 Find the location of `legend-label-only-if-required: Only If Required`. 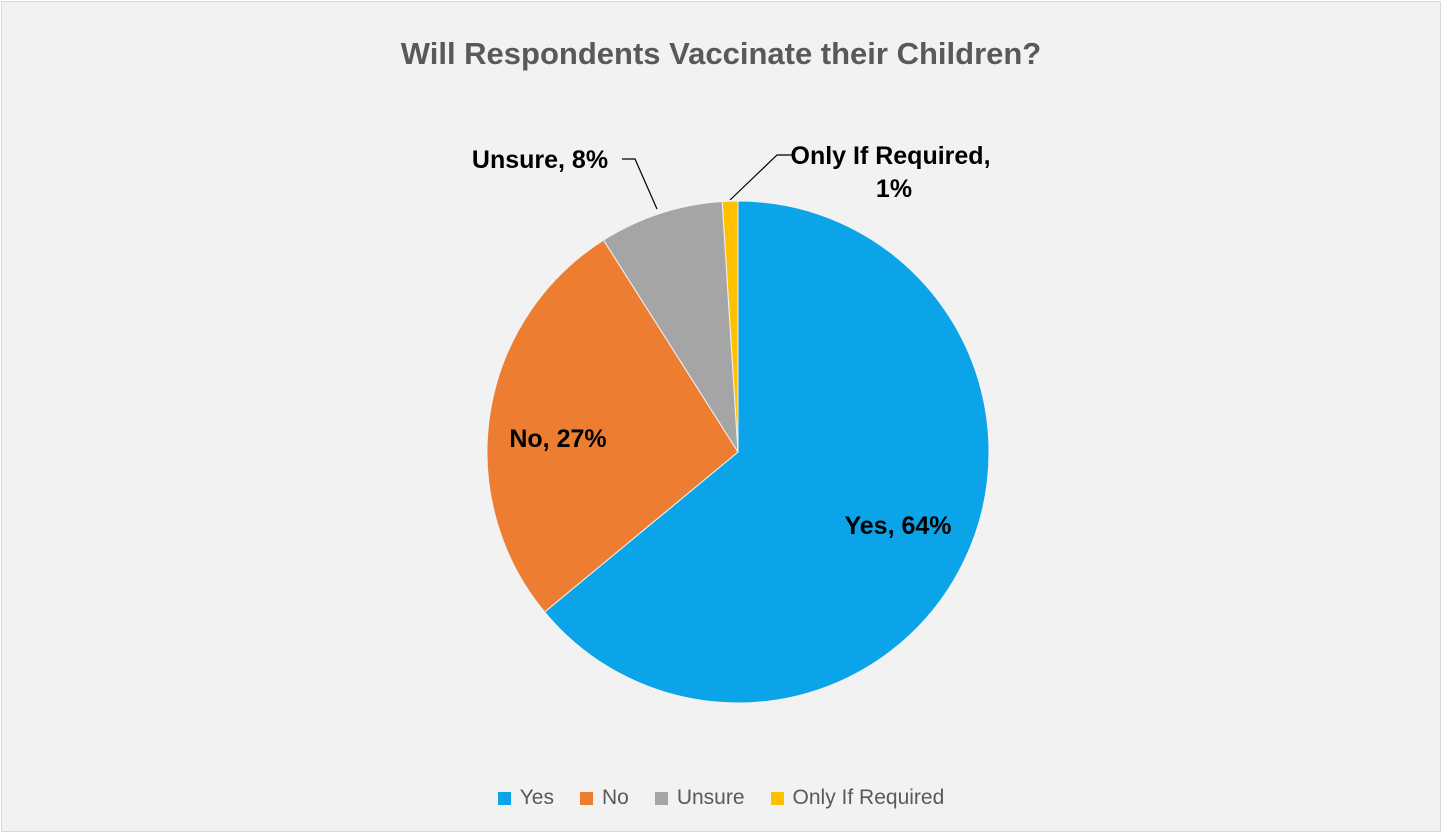

legend-label-only-if-required: Only If Required is located at coordinates (868, 797).